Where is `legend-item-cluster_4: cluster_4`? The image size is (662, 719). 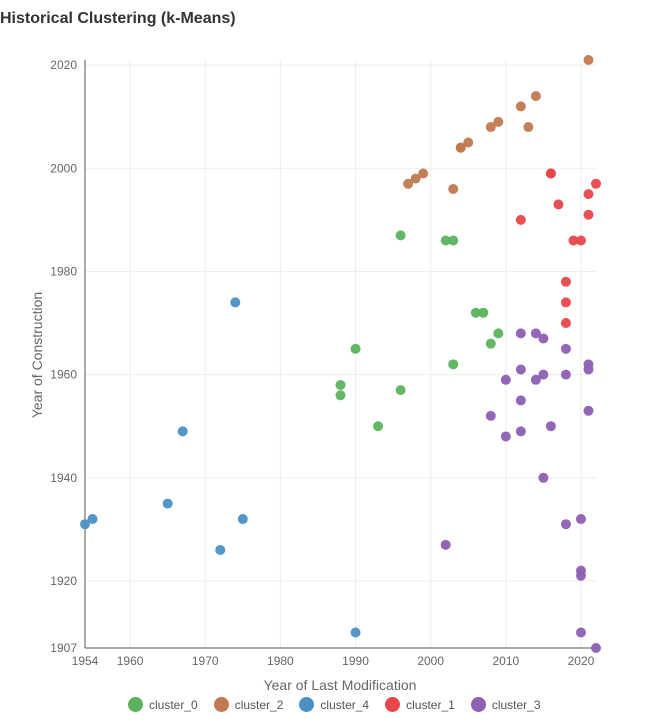 legend-item-cluster_4: cluster_4 is located at coordinates (334, 704).